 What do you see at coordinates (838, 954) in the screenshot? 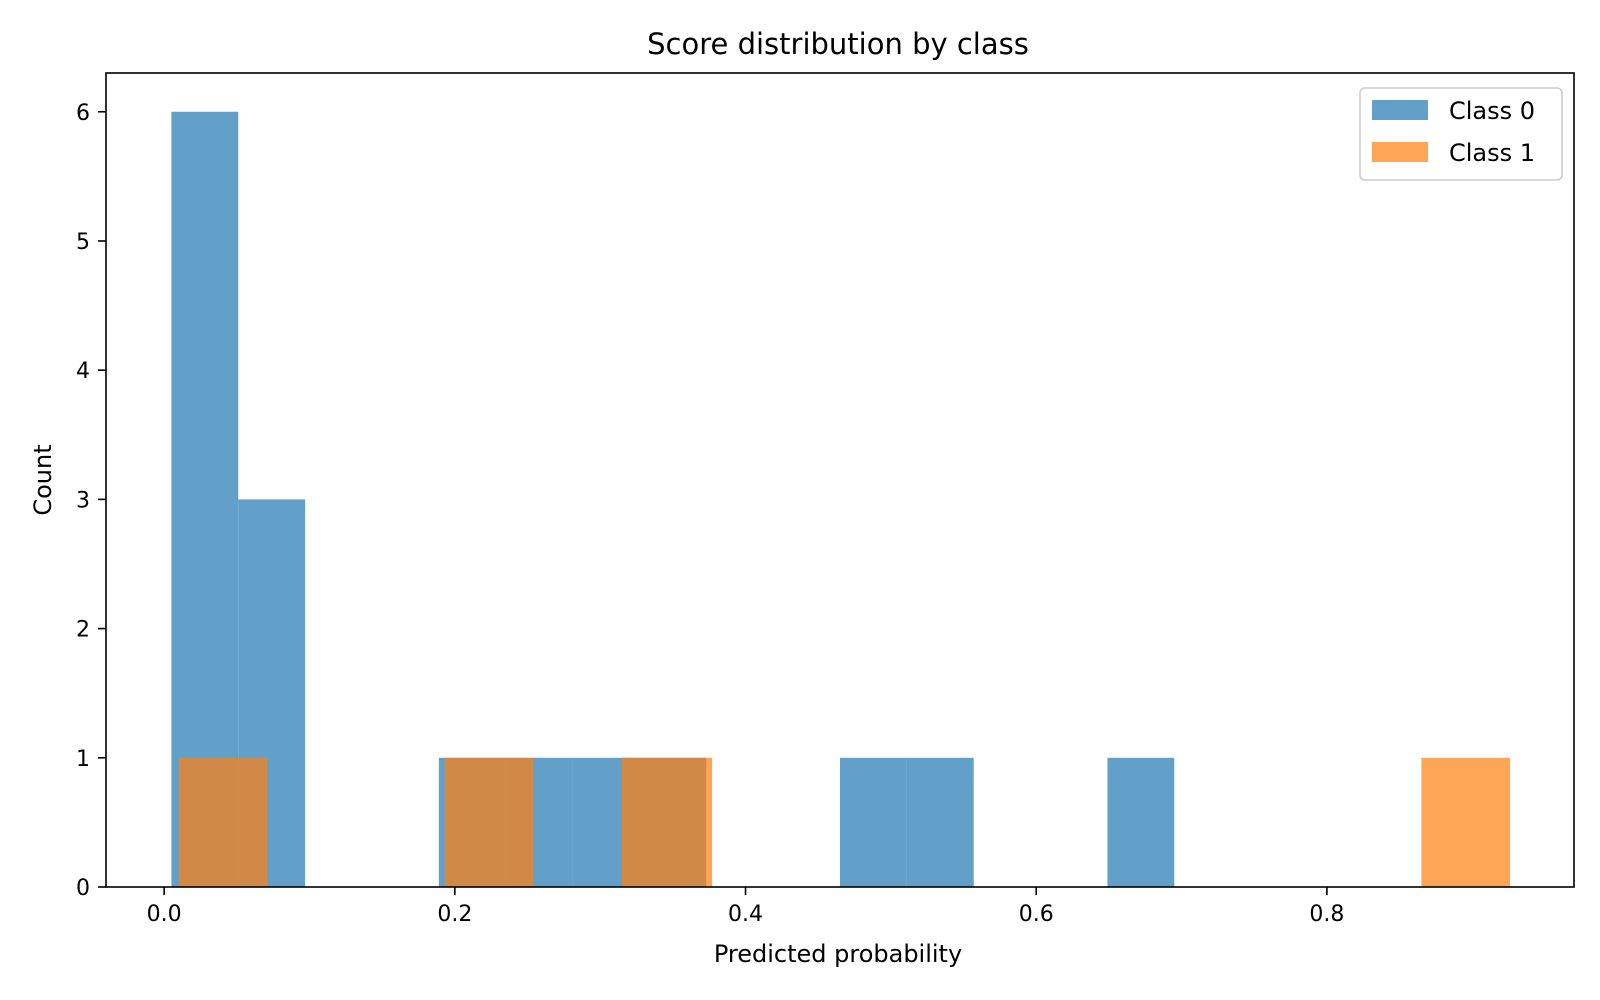
I see `x-axis-label: Predicted probability` at bounding box center [838, 954].